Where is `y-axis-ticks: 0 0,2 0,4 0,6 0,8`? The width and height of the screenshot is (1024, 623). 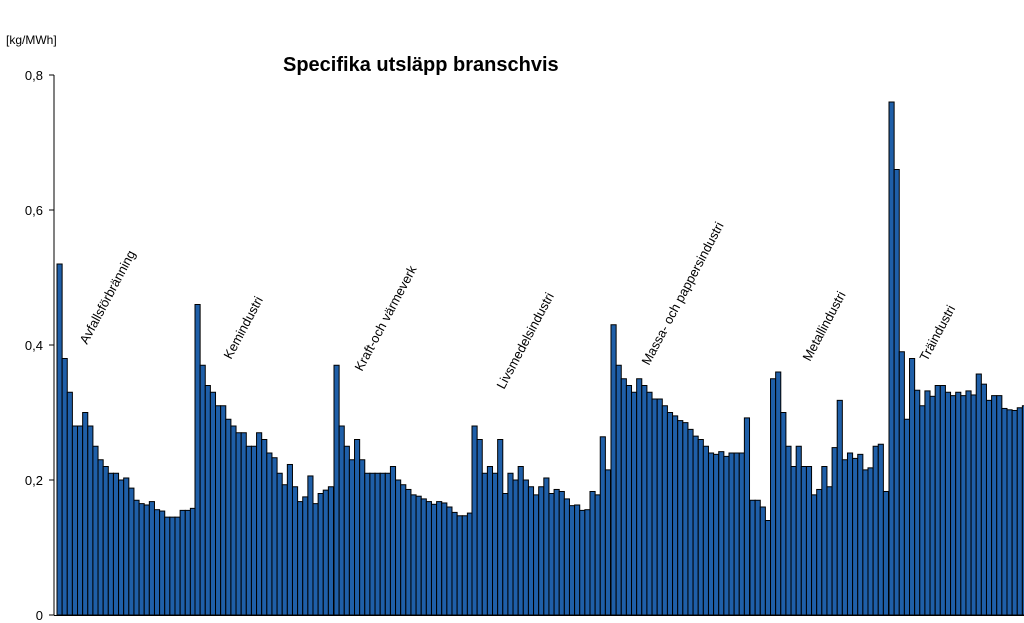
y-axis-ticks: 0 0,2 0,4 0,6 0,8 is located at coordinates (39, 345).